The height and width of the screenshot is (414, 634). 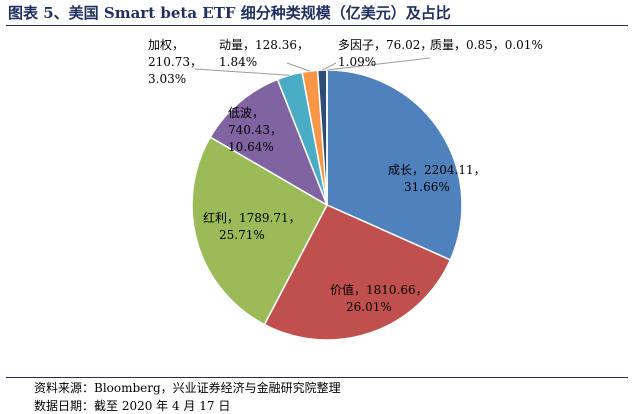 What do you see at coordinates (486, 45) in the screenshot?
I see `slice-label-8: 质量，0.85，0.01%` at bounding box center [486, 45].